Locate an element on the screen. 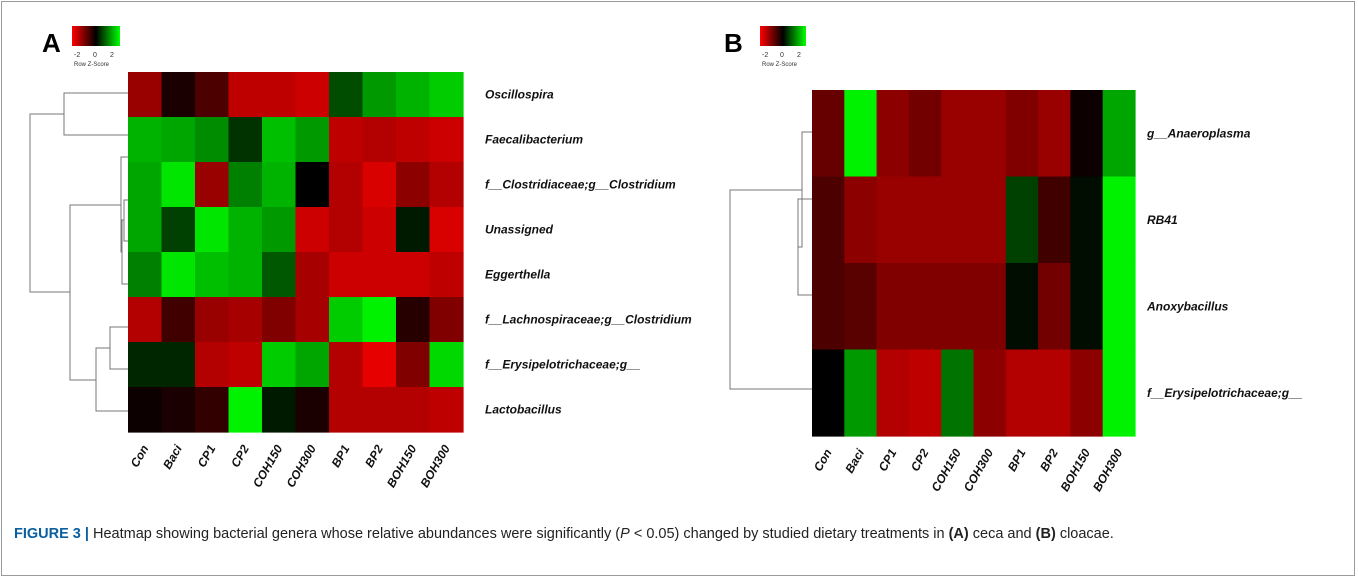 The width and height of the screenshot is (1358, 579). caption-p-symbol: P is located at coordinates (625, 534).